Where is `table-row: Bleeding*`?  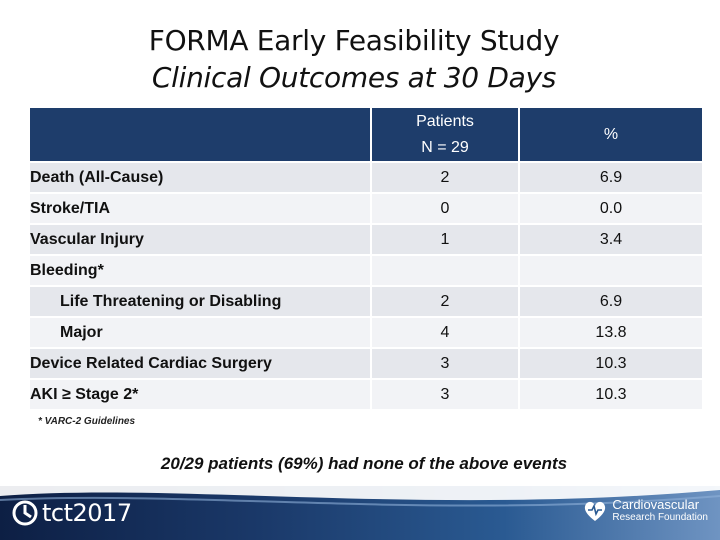
table-row: Bleeding* is located at coordinates (366, 271).